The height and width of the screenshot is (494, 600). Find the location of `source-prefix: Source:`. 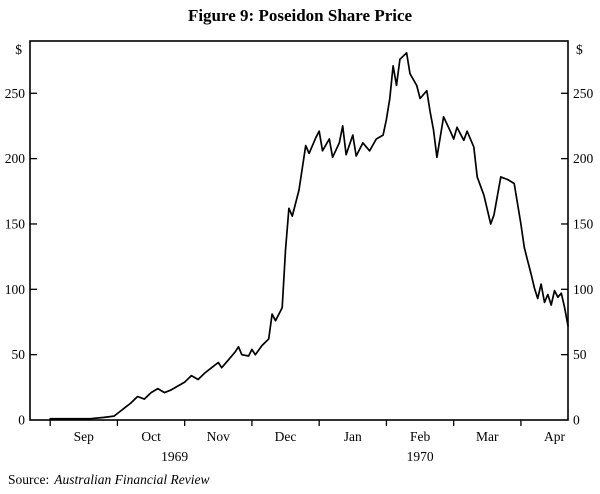

source-prefix: Source: is located at coordinates (29, 479).